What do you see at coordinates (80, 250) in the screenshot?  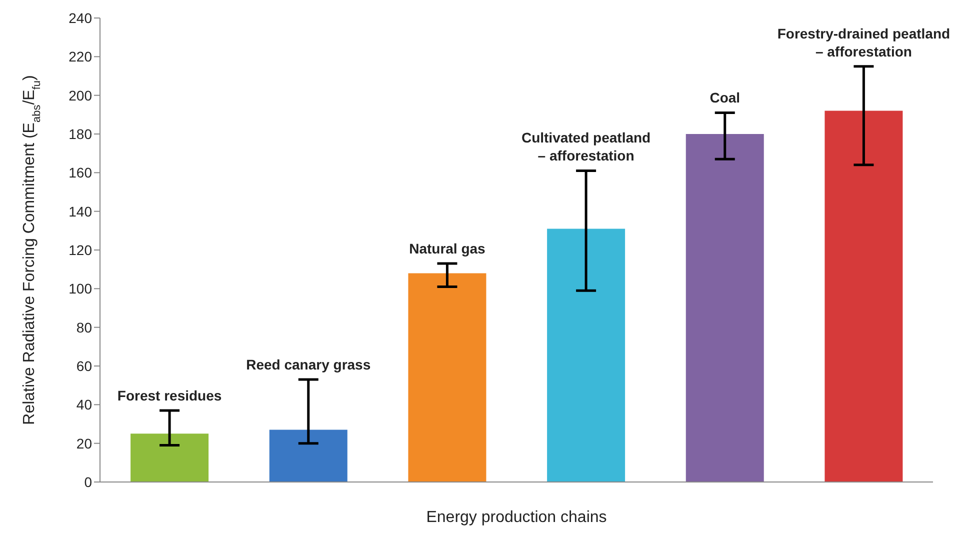 I see `y-tick-label: 120` at bounding box center [80, 250].